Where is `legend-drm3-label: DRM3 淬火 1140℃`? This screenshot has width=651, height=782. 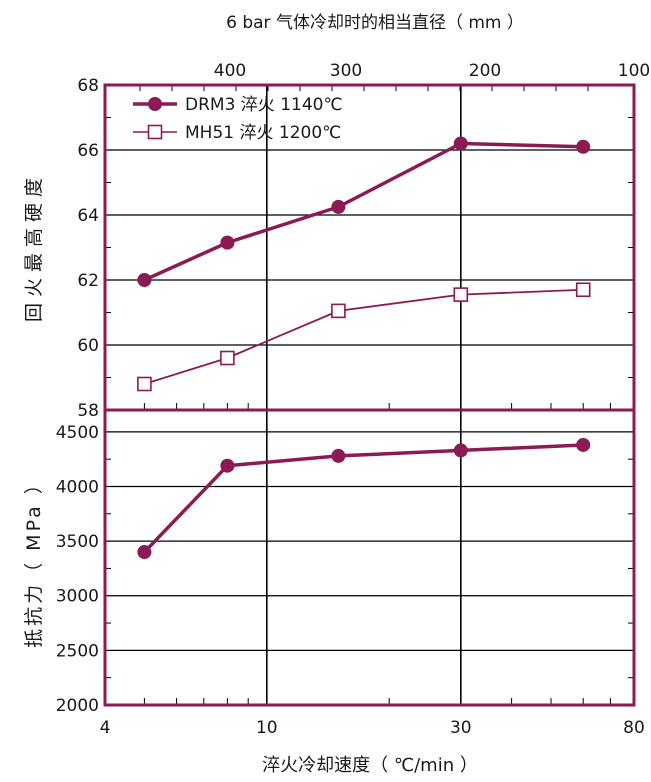 legend-drm3-label: DRM3 淬火 1140℃ is located at coordinates (264, 105).